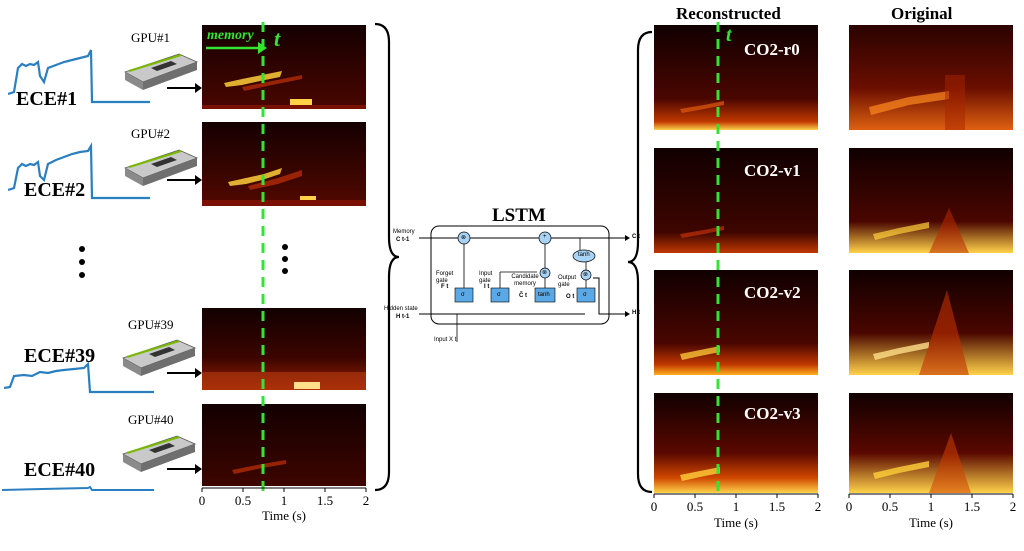 Image resolution: width=1024 pixels, height=551 pixels. Describe the element at coordinates (636, 237) in the screenshot. I see `lstm-memory-out-label: C t` at that location.